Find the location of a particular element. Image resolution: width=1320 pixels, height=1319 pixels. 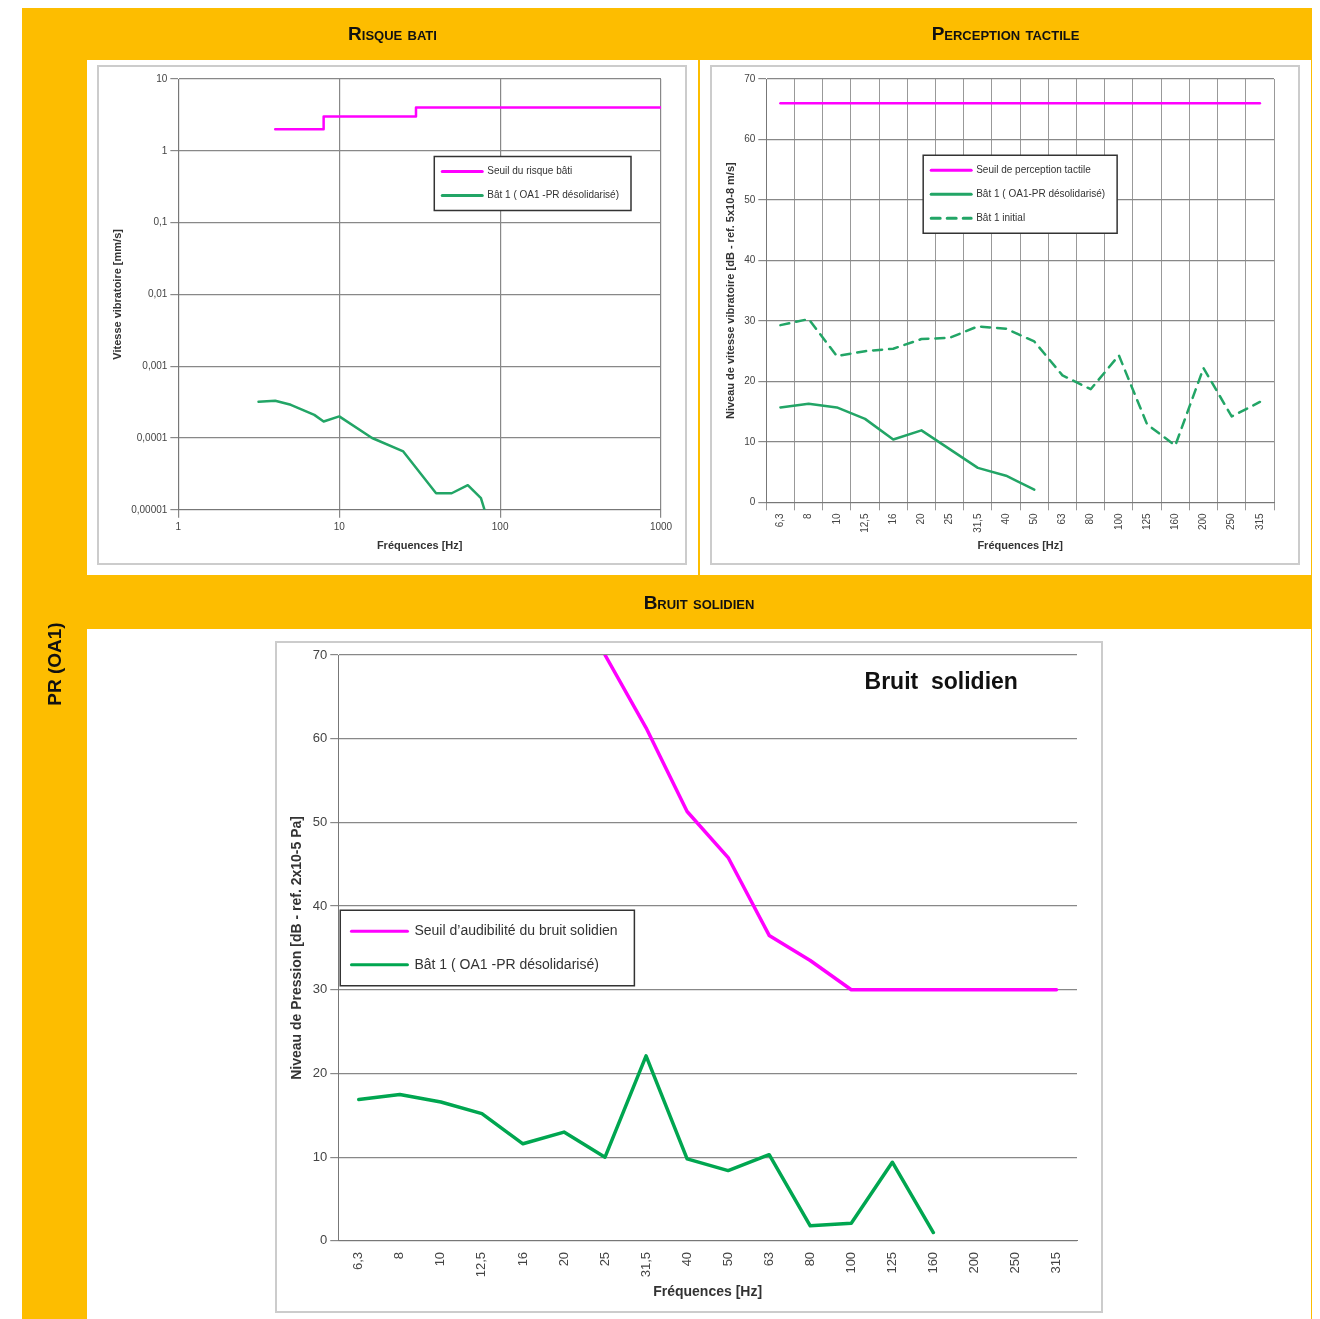

legend-label: Seuil d’audibilité du bruit solidien is located at coordinates (516, 930).